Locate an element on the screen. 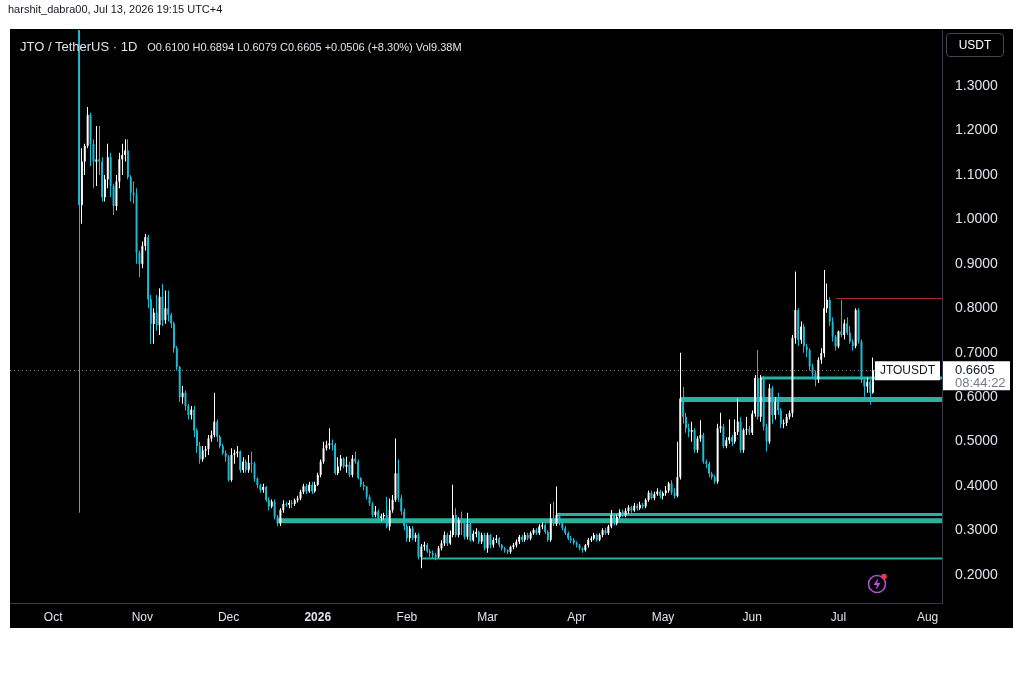  text: 0.6605 is located at coordinates (975, 370).